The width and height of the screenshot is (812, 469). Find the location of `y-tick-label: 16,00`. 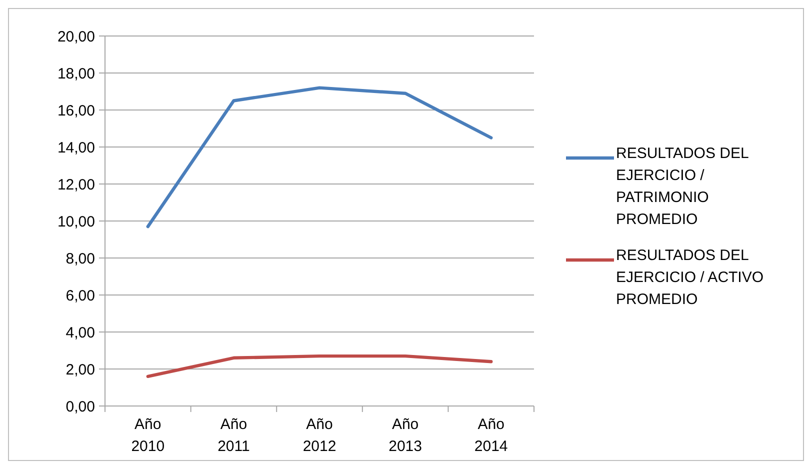

y-tick-label: 16,00 is located at coordinates (76, 111).